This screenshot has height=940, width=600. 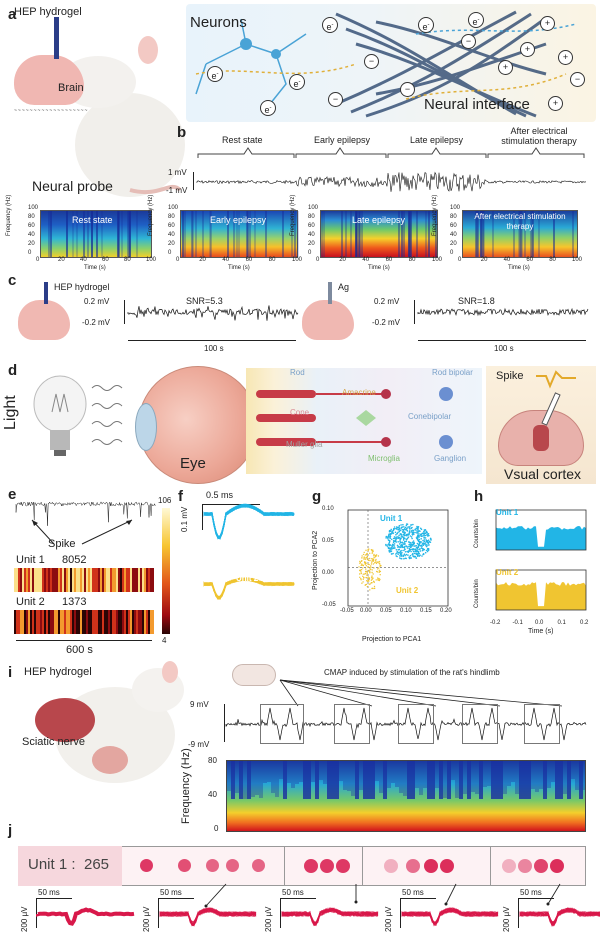 I want to click on spike-raw-trace, so click(x=85, y=513).